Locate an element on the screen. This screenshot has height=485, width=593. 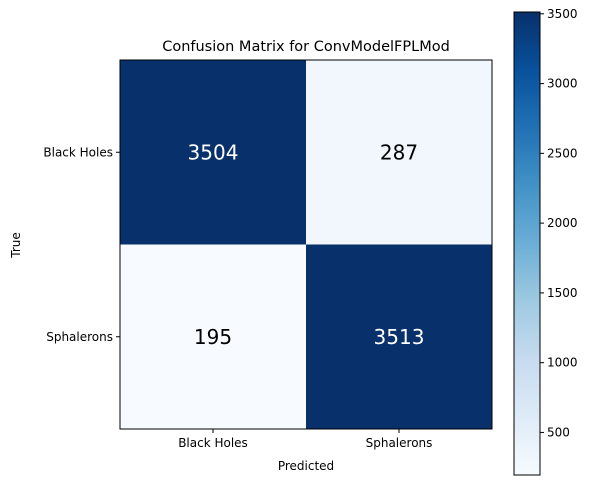
cell-value-label: 3504 is located at coordinates (213, 152).